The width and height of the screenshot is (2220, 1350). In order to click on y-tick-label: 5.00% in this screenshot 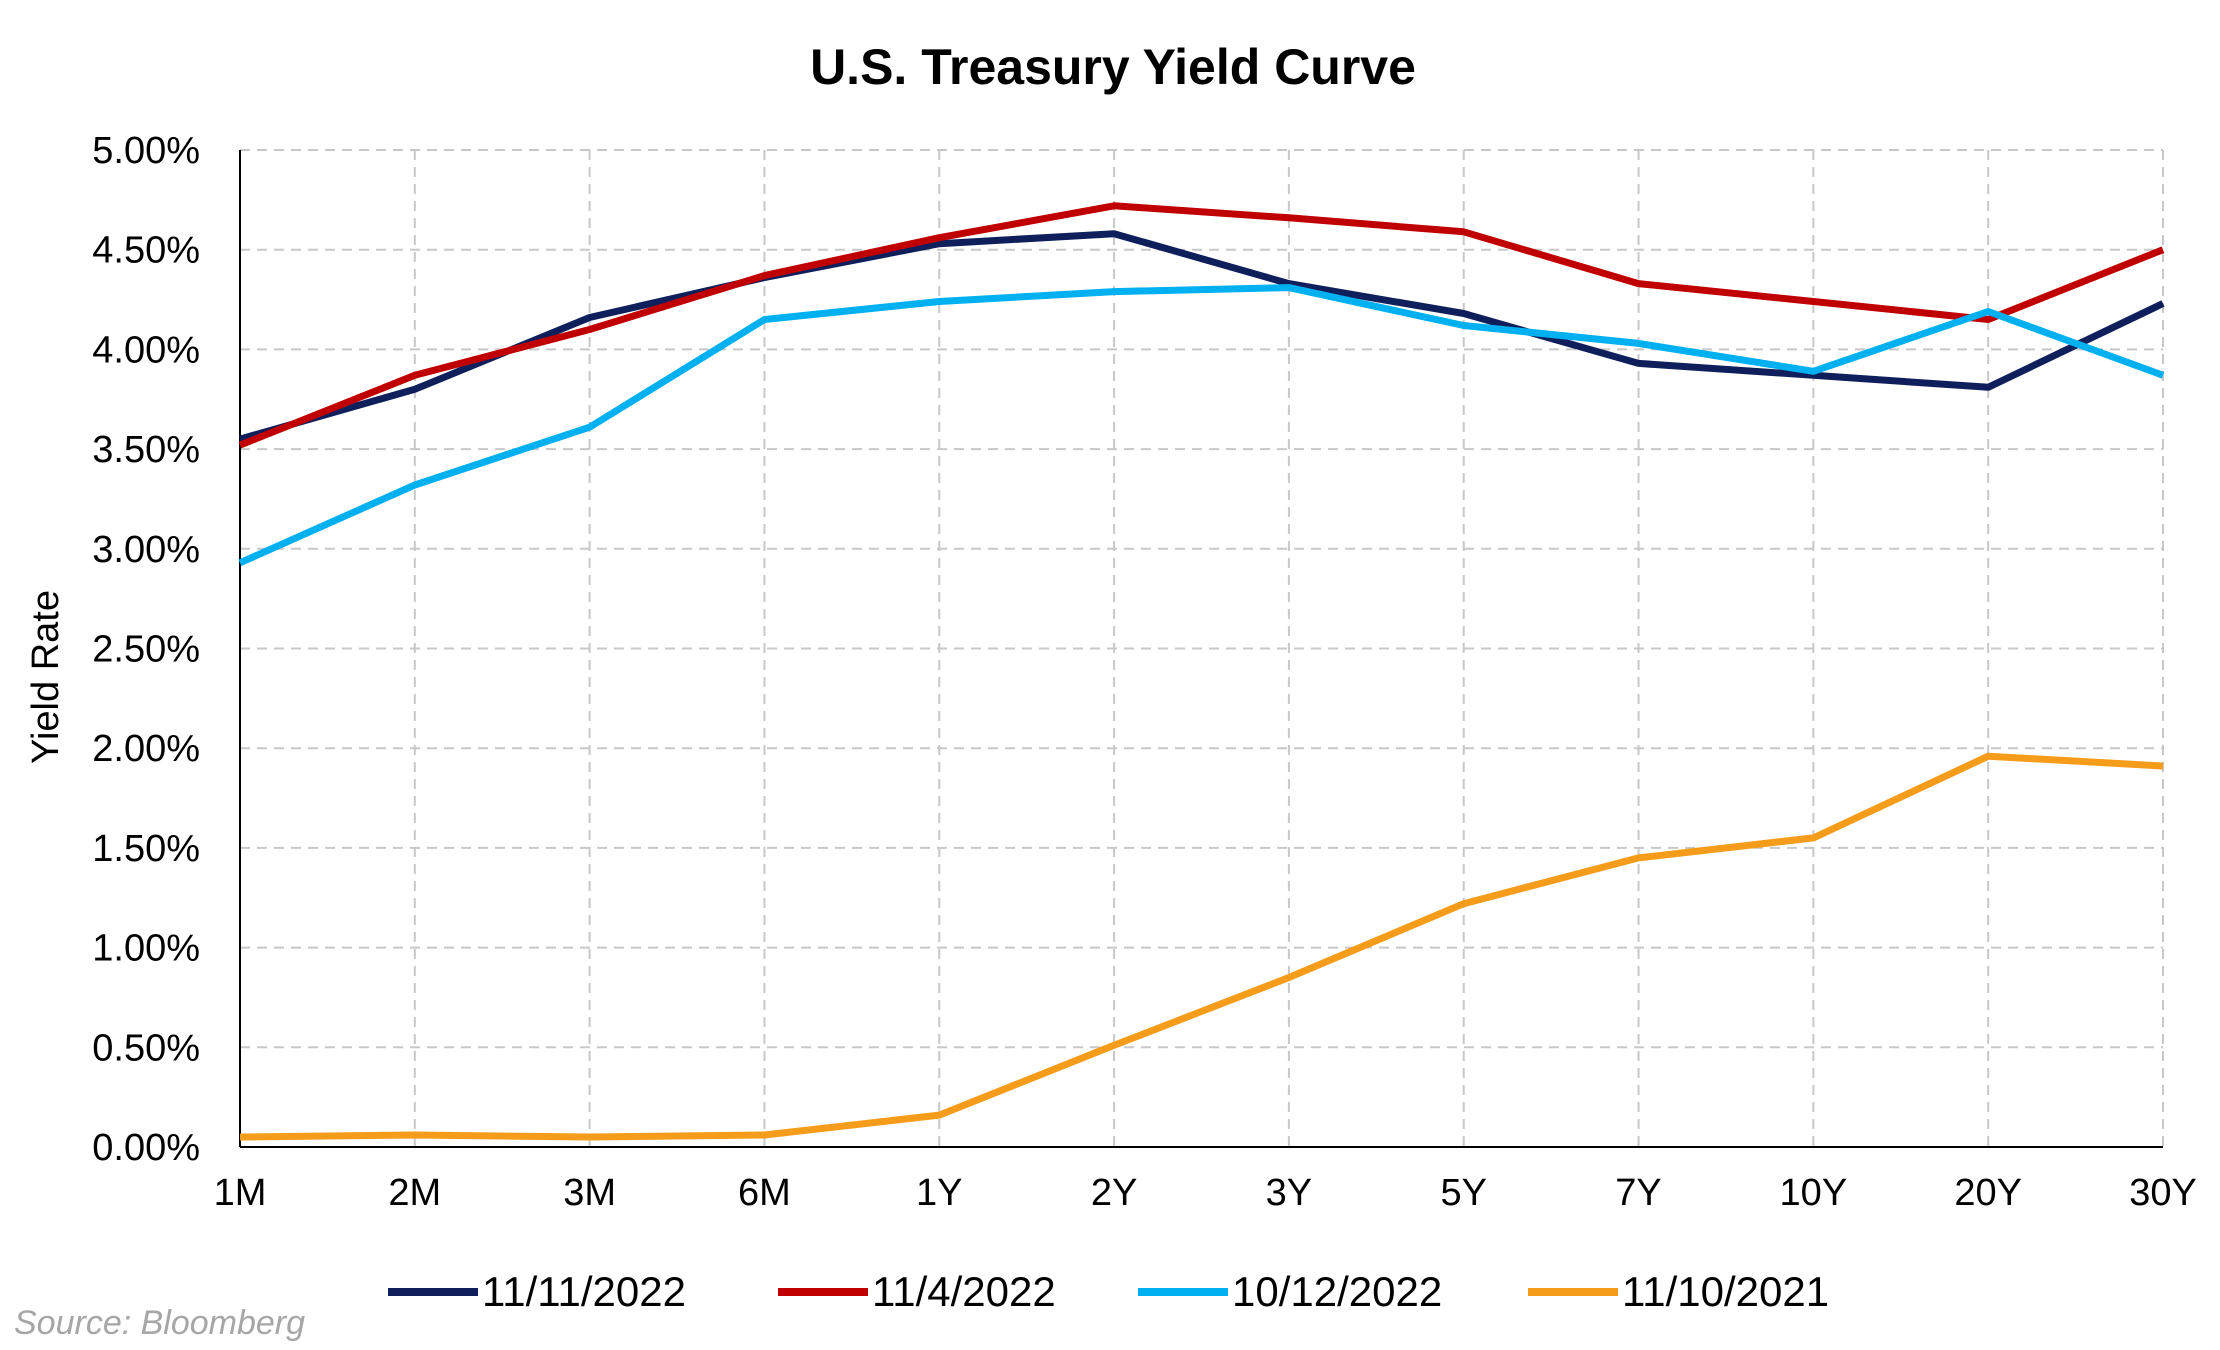, I will do `click(146, 151)`.